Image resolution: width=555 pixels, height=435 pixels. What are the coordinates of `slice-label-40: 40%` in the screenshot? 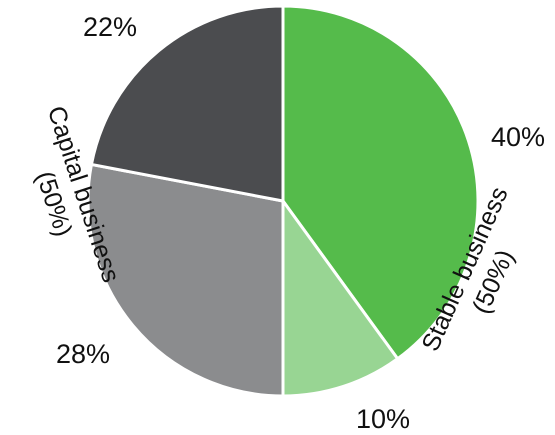 It's located at (518, 137).